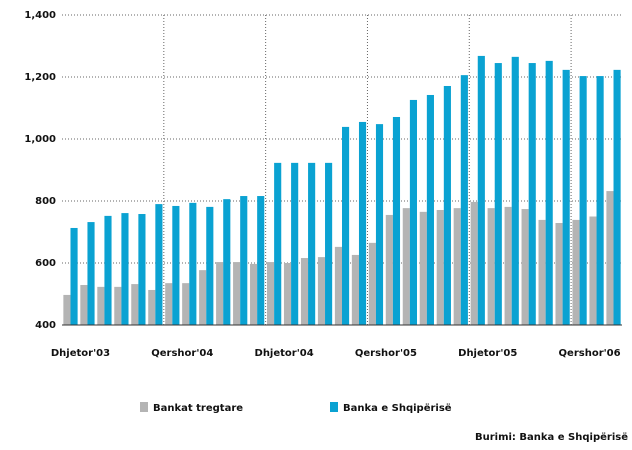 This screenshot has width=632, height=450. I want to click on x-tick-label: Dhjetor'03, so click(80, 353).